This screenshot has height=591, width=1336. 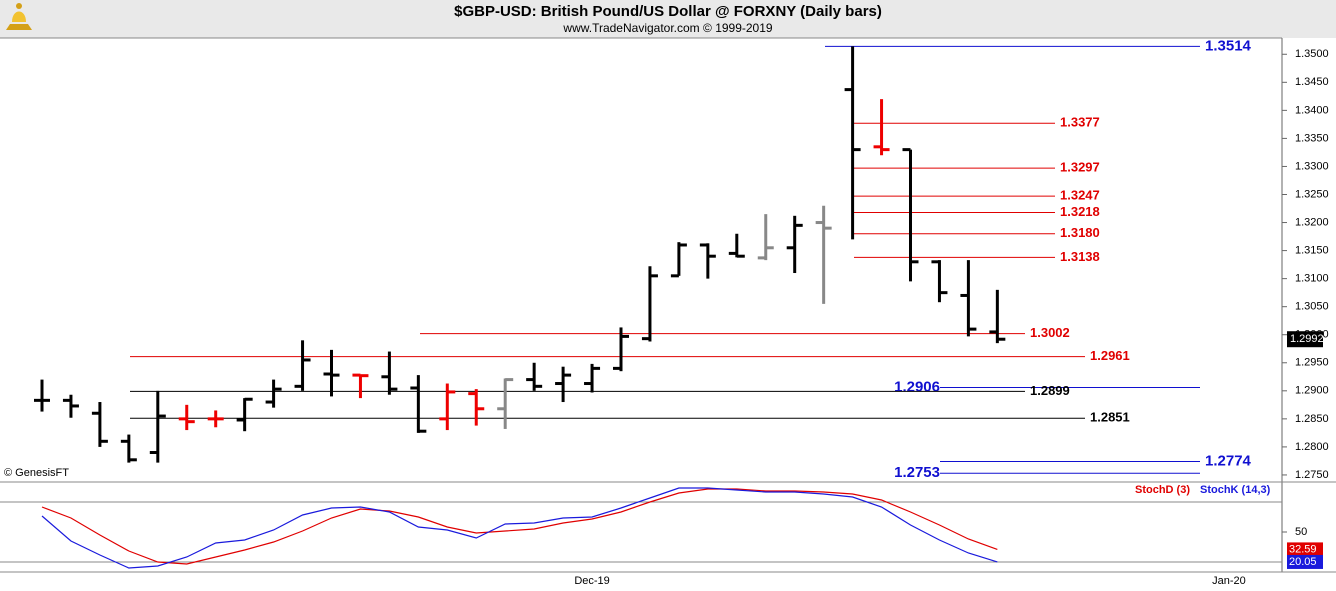 I want to click on y-tick-label: 1.3450, so click(x=1312, y=82).